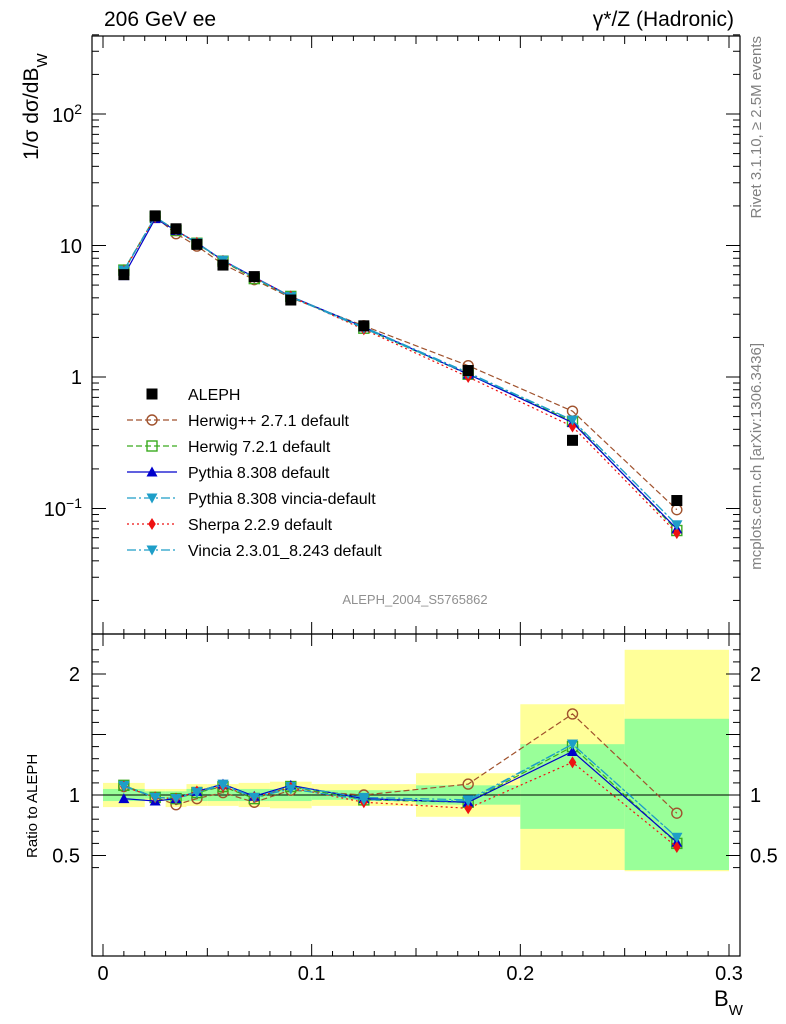  Describe the element at coordinates (160, 19) in the screenshot. I see `header-left: 206 GeV ee` at that location.